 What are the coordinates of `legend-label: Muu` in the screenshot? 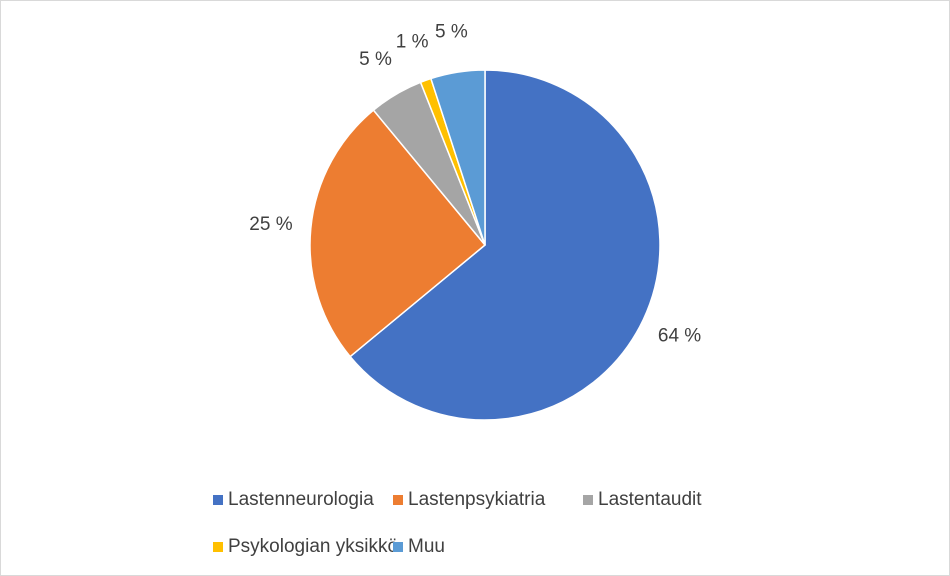 It's located at (426, 546).